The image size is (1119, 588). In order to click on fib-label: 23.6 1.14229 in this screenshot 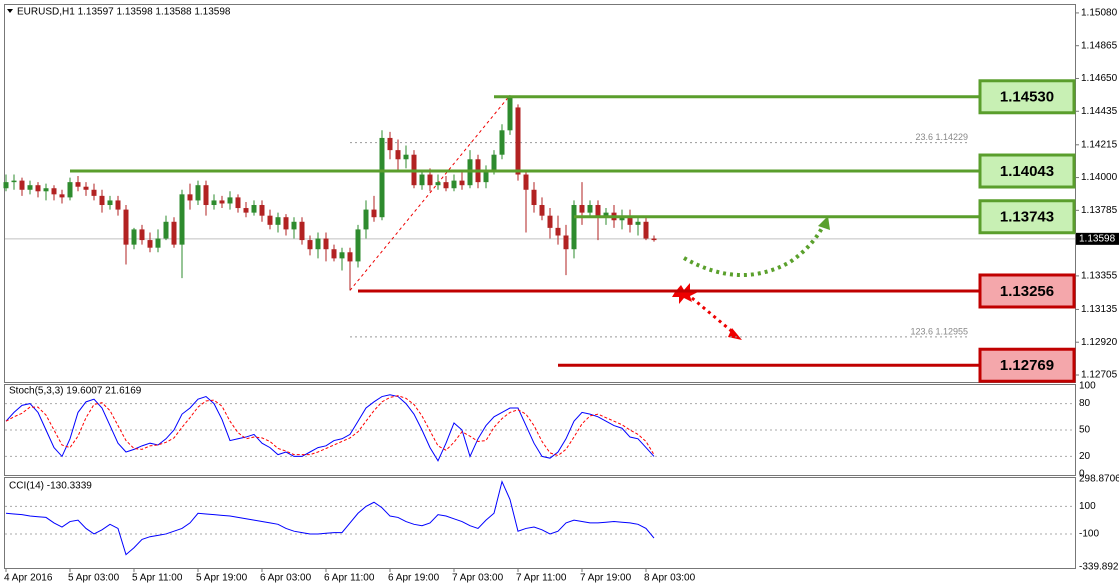, I will do `click(941, 137)`.